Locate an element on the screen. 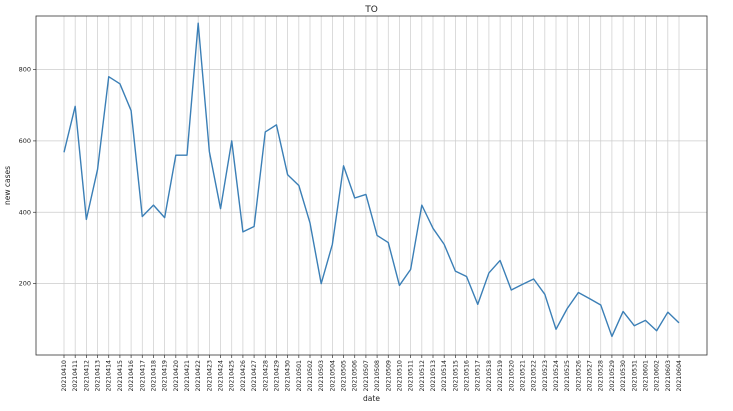 The width and height of the screenshot is (733, 411). x-tick-label: 20210412 is located at coordinates (86, 376).